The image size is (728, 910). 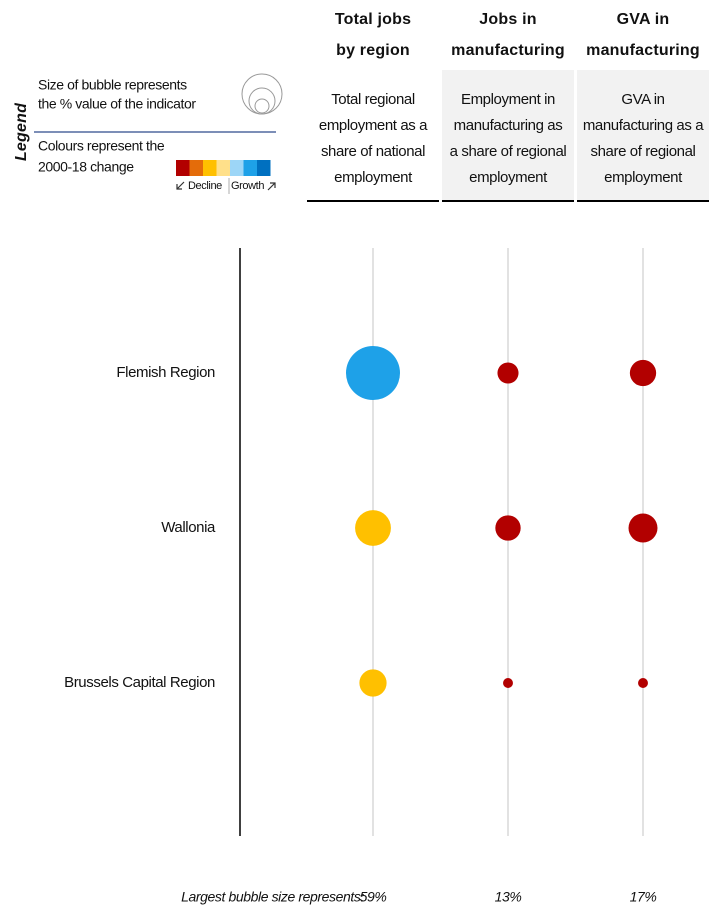 I want to click on legend-size-text: the % value of the indicator, so click(x=117, y=104).